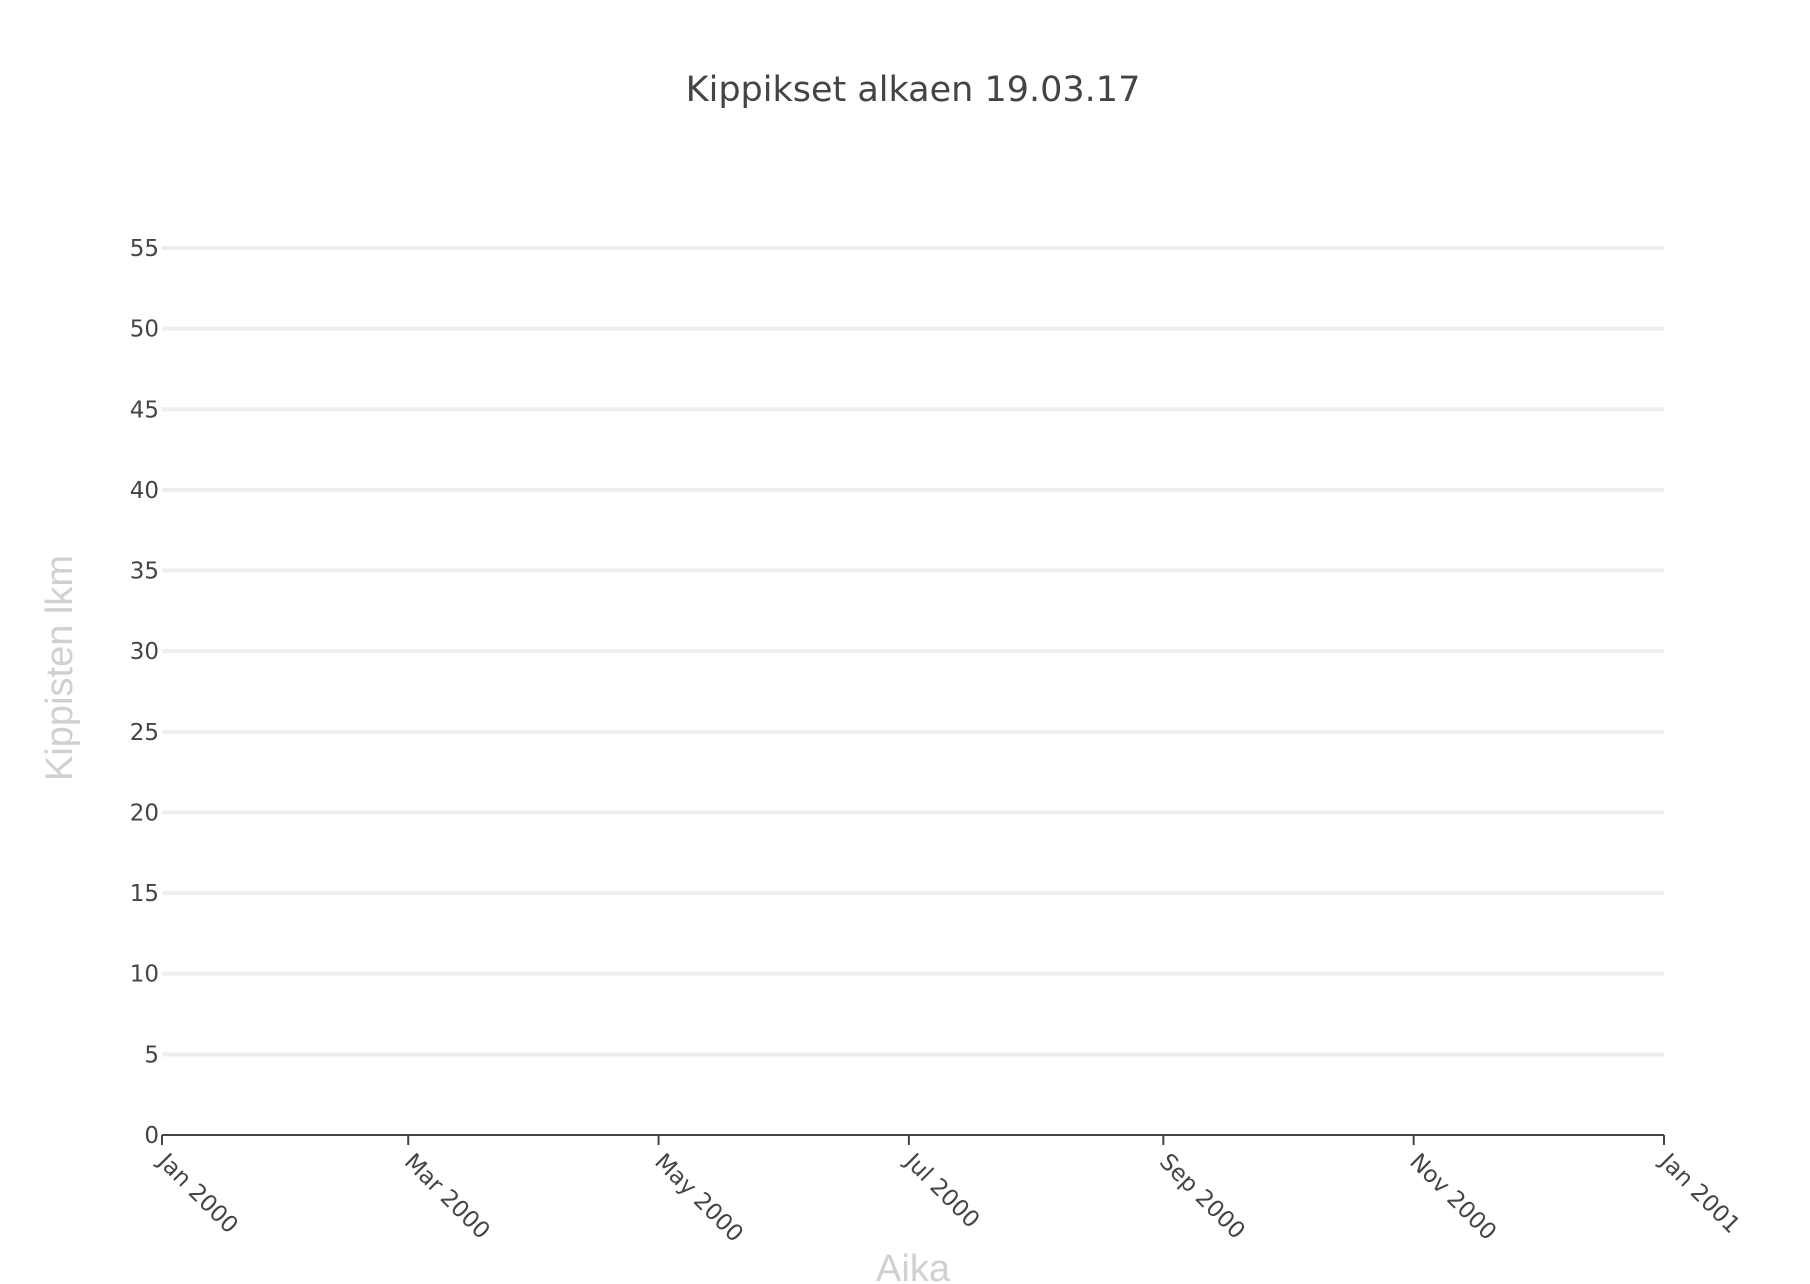  What do you see at coordinates (144, 975) in the screenshot?
I see `y-tick-label: 10` at bounding box center [144, 975].